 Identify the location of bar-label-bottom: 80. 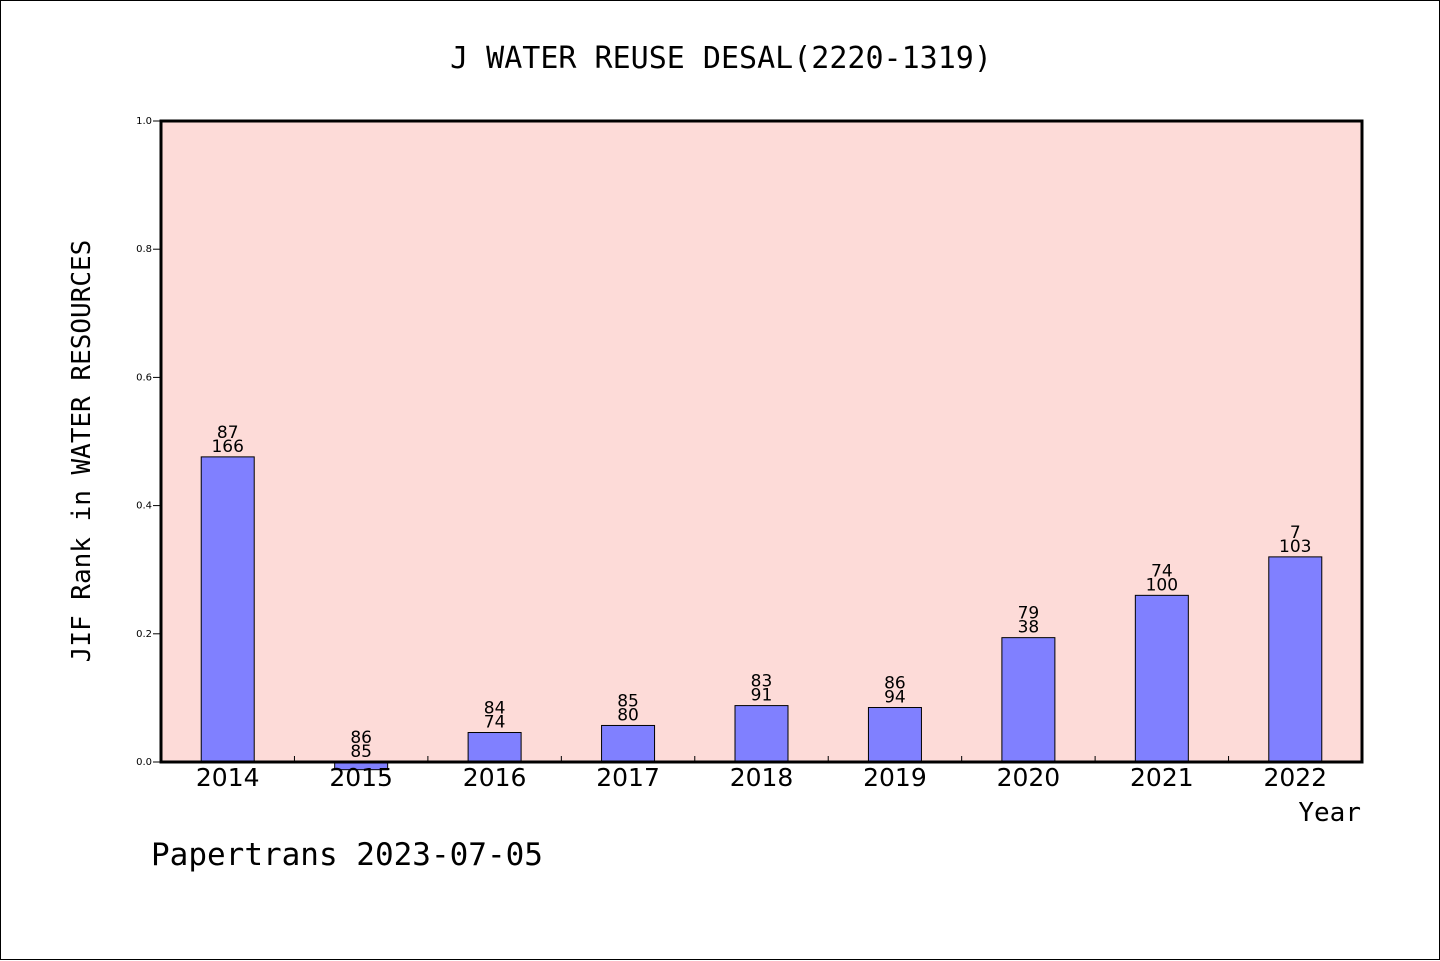
(628, 715).